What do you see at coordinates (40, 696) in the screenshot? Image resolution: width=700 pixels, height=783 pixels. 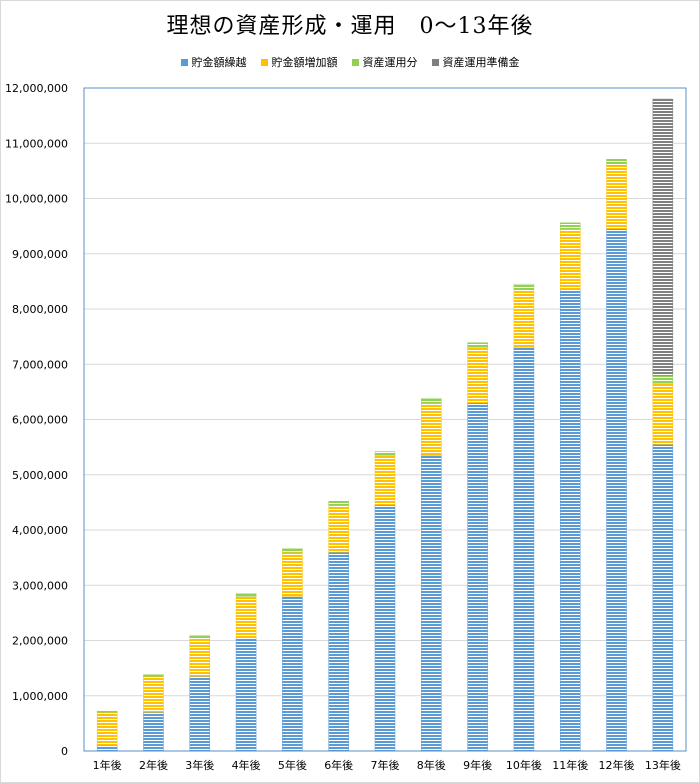 I see `y-tick-label: 1,000,000` at bounding box center [40, 696].